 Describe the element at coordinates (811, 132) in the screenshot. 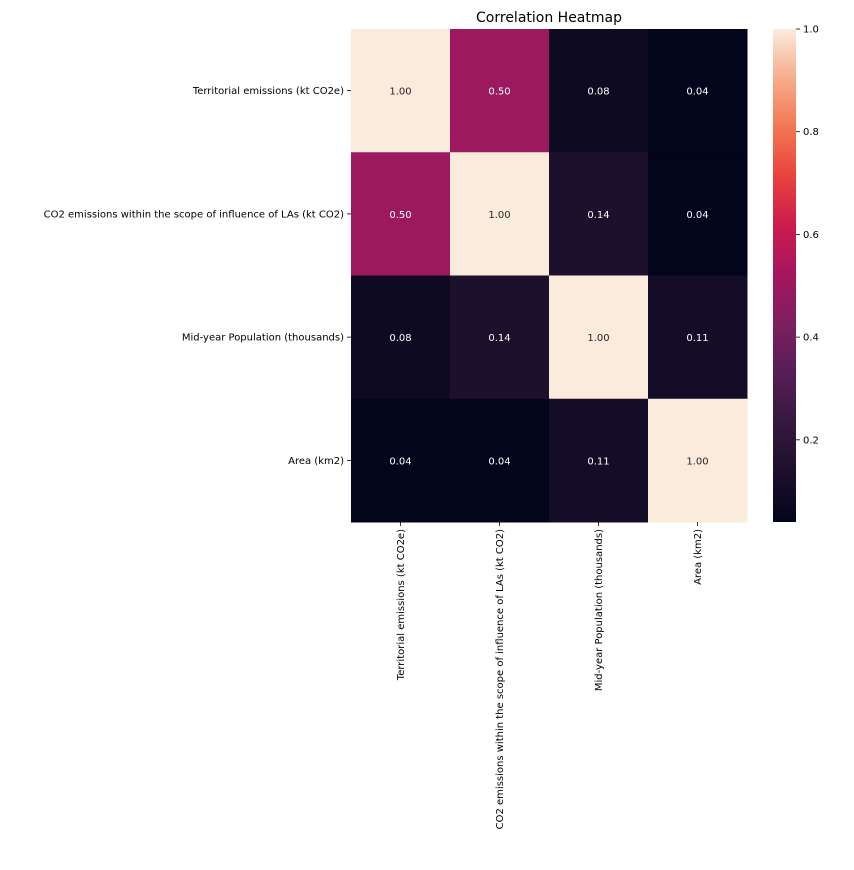

I see `colorbar-tick-label: 0.8` at that location.